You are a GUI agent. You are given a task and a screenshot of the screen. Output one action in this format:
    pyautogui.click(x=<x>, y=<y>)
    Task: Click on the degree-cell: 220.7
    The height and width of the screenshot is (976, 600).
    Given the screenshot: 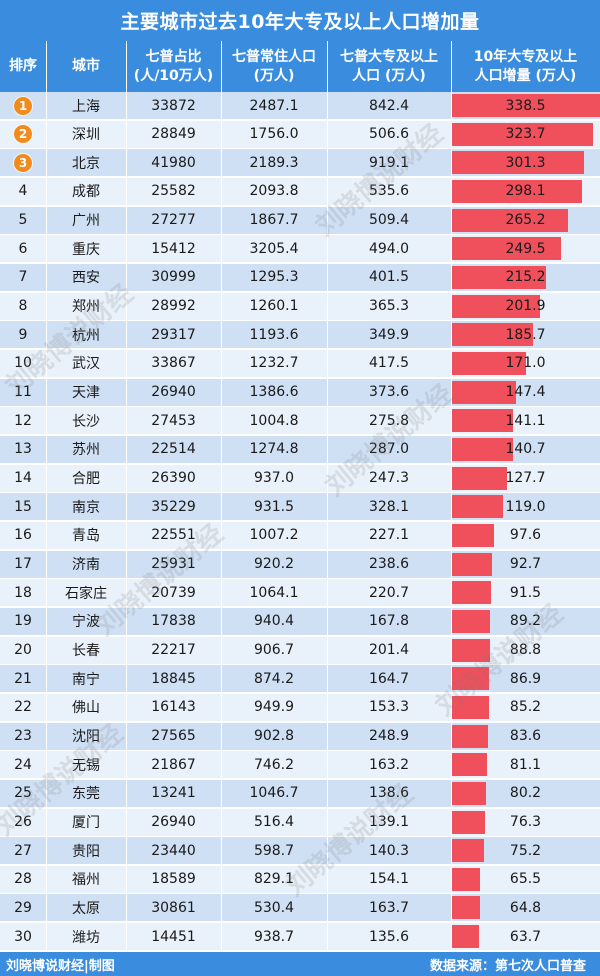 What is the action you would take?
    pyautogui.click(x=389, y=592)
    